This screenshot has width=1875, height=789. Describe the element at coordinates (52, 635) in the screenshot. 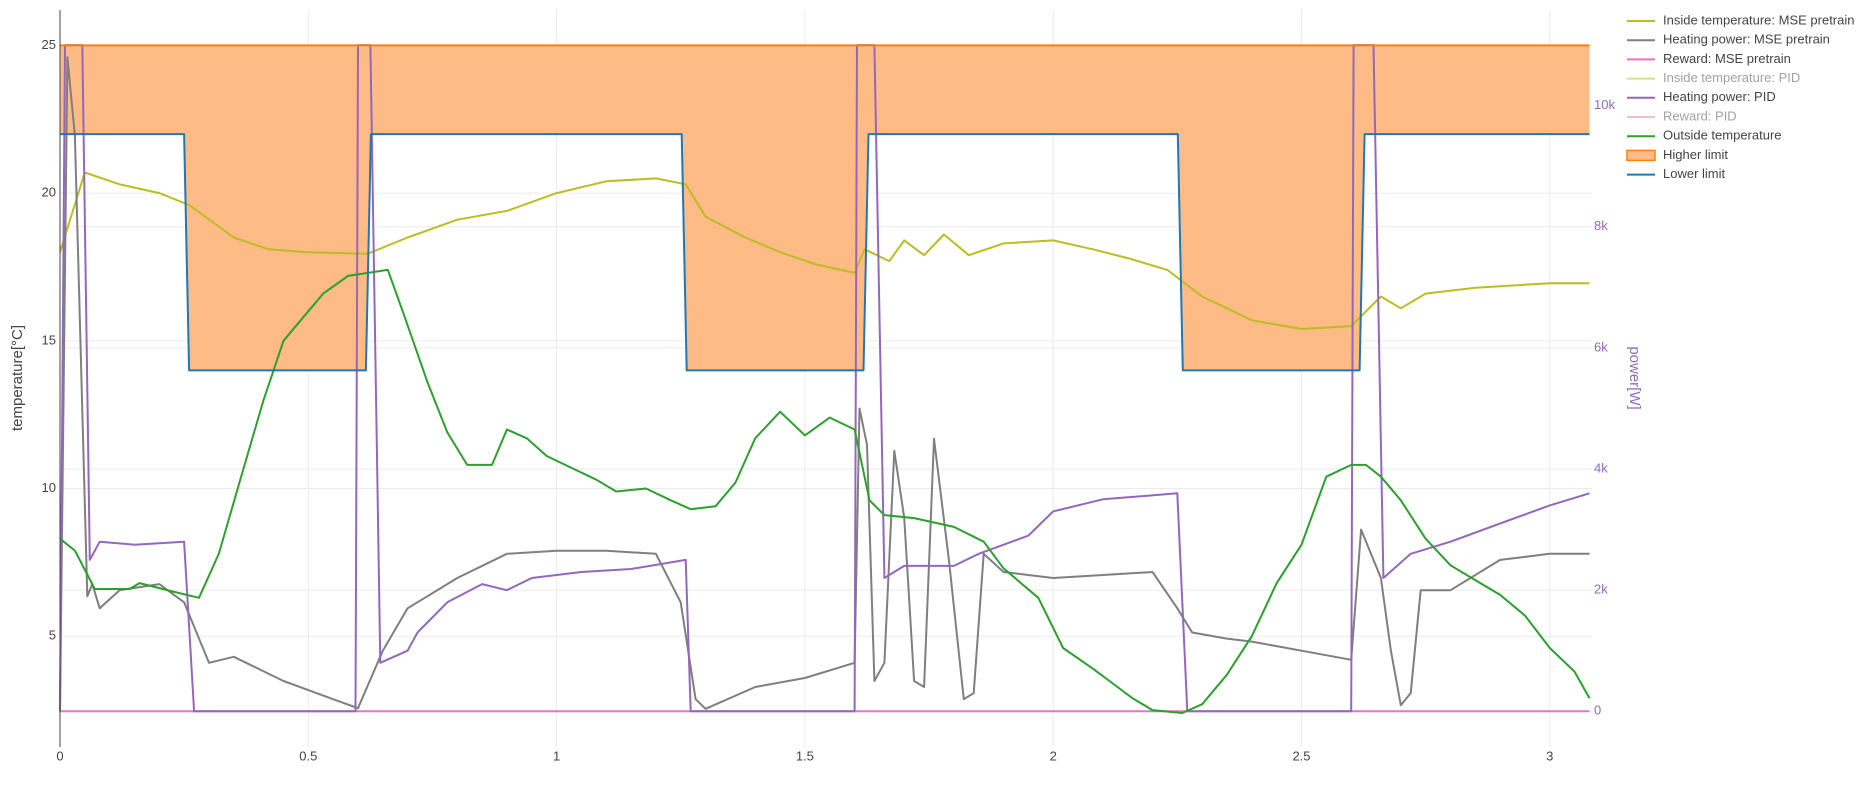

I see `y-tick-label: 5` at that location.